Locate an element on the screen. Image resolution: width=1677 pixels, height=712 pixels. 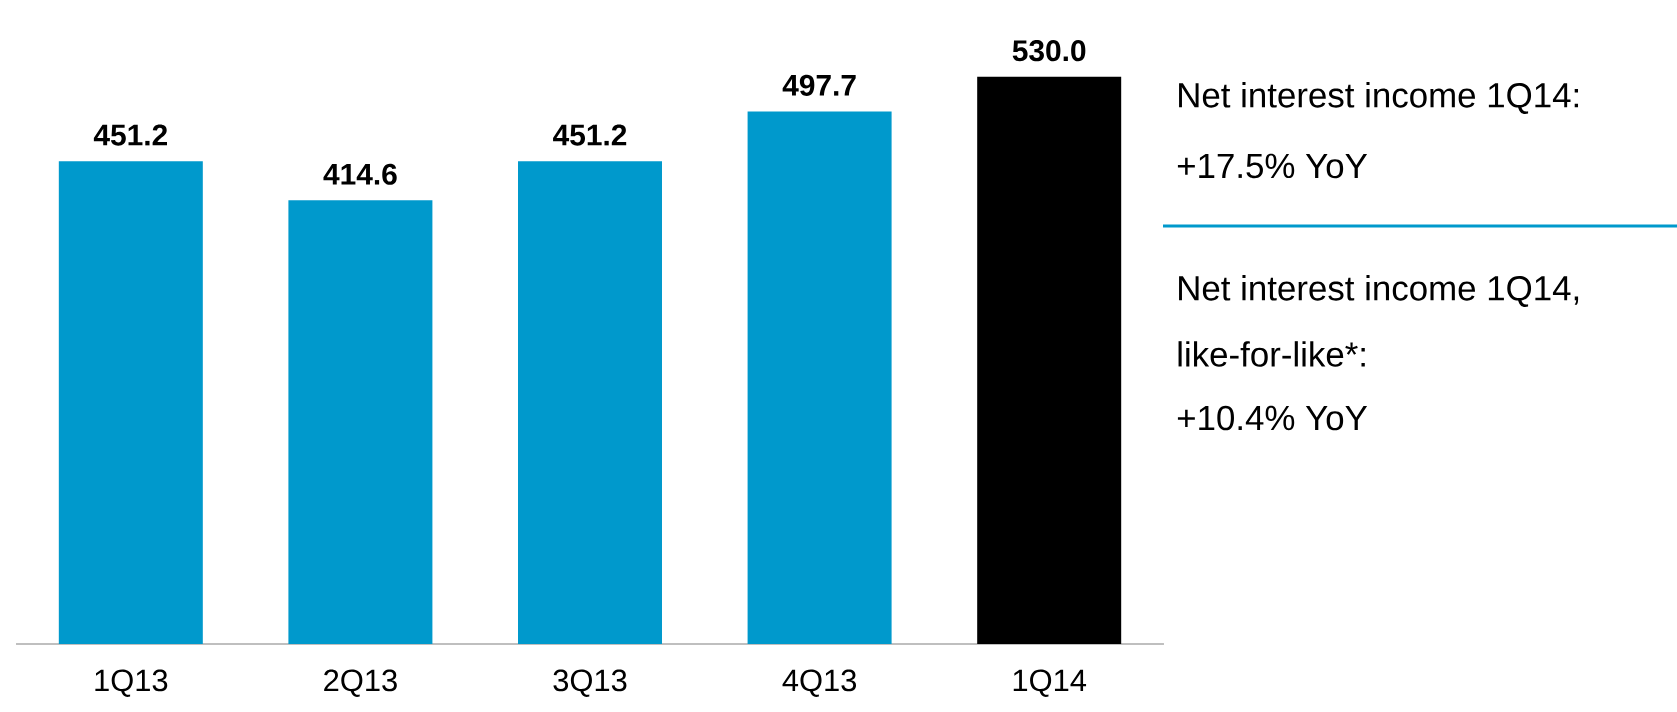
x-tick-label: 1Q13 is located at coordinates (131, 683).